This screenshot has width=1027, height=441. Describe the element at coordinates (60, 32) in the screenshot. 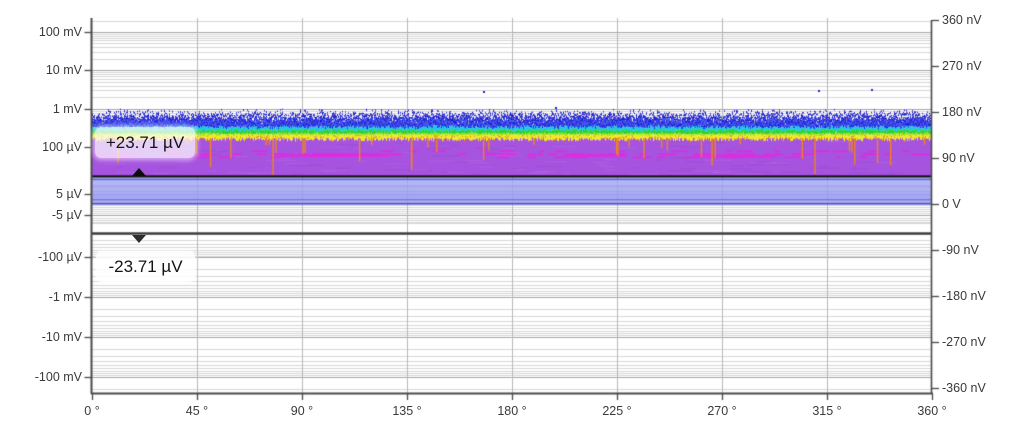

I see `y-axis-left-tick-label: 100 mV` at that location.